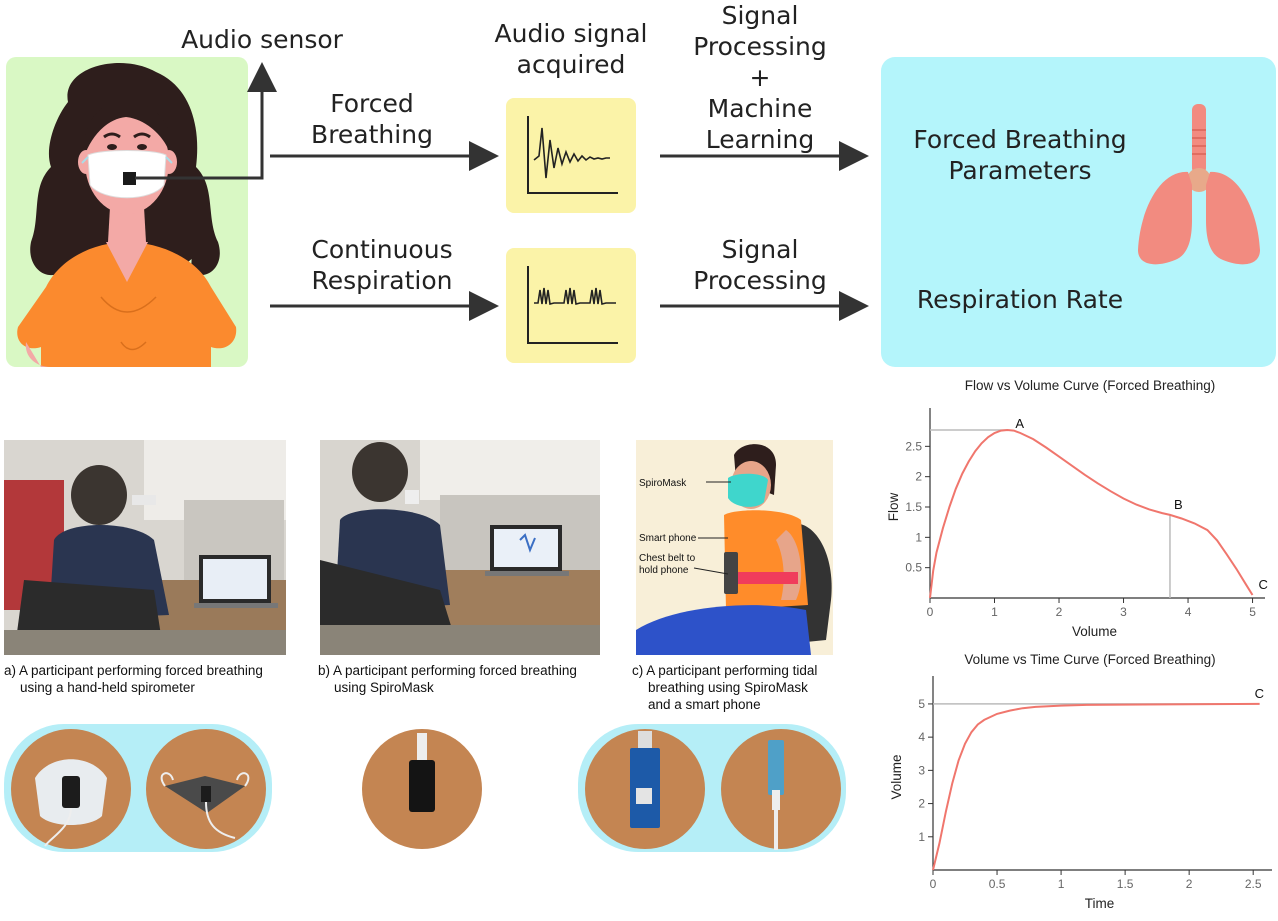 The image size is (1278, 921). Describe the element at coordinates (997, 884) in the screenshot. I see `x-tick-label: 0.5` at that location.